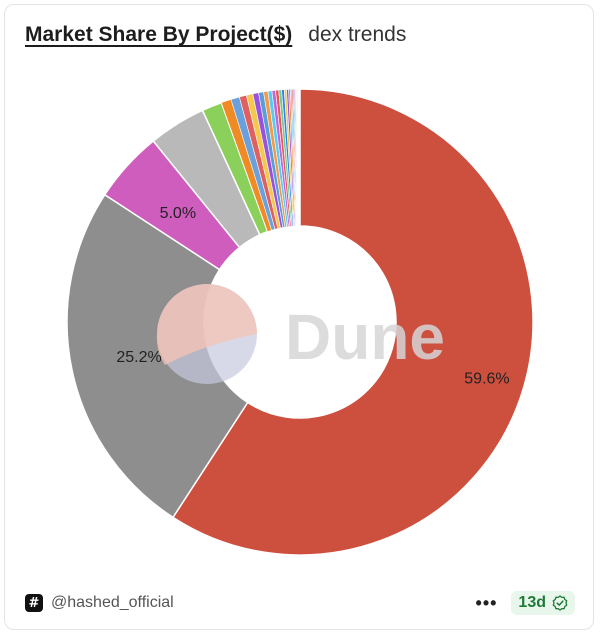 This screenshot has width=600, height=634. Describe the element at coordinates (300, 603) in the screenshot. I see `chart-footer: # @hashed_official ••• 13d` at that location.